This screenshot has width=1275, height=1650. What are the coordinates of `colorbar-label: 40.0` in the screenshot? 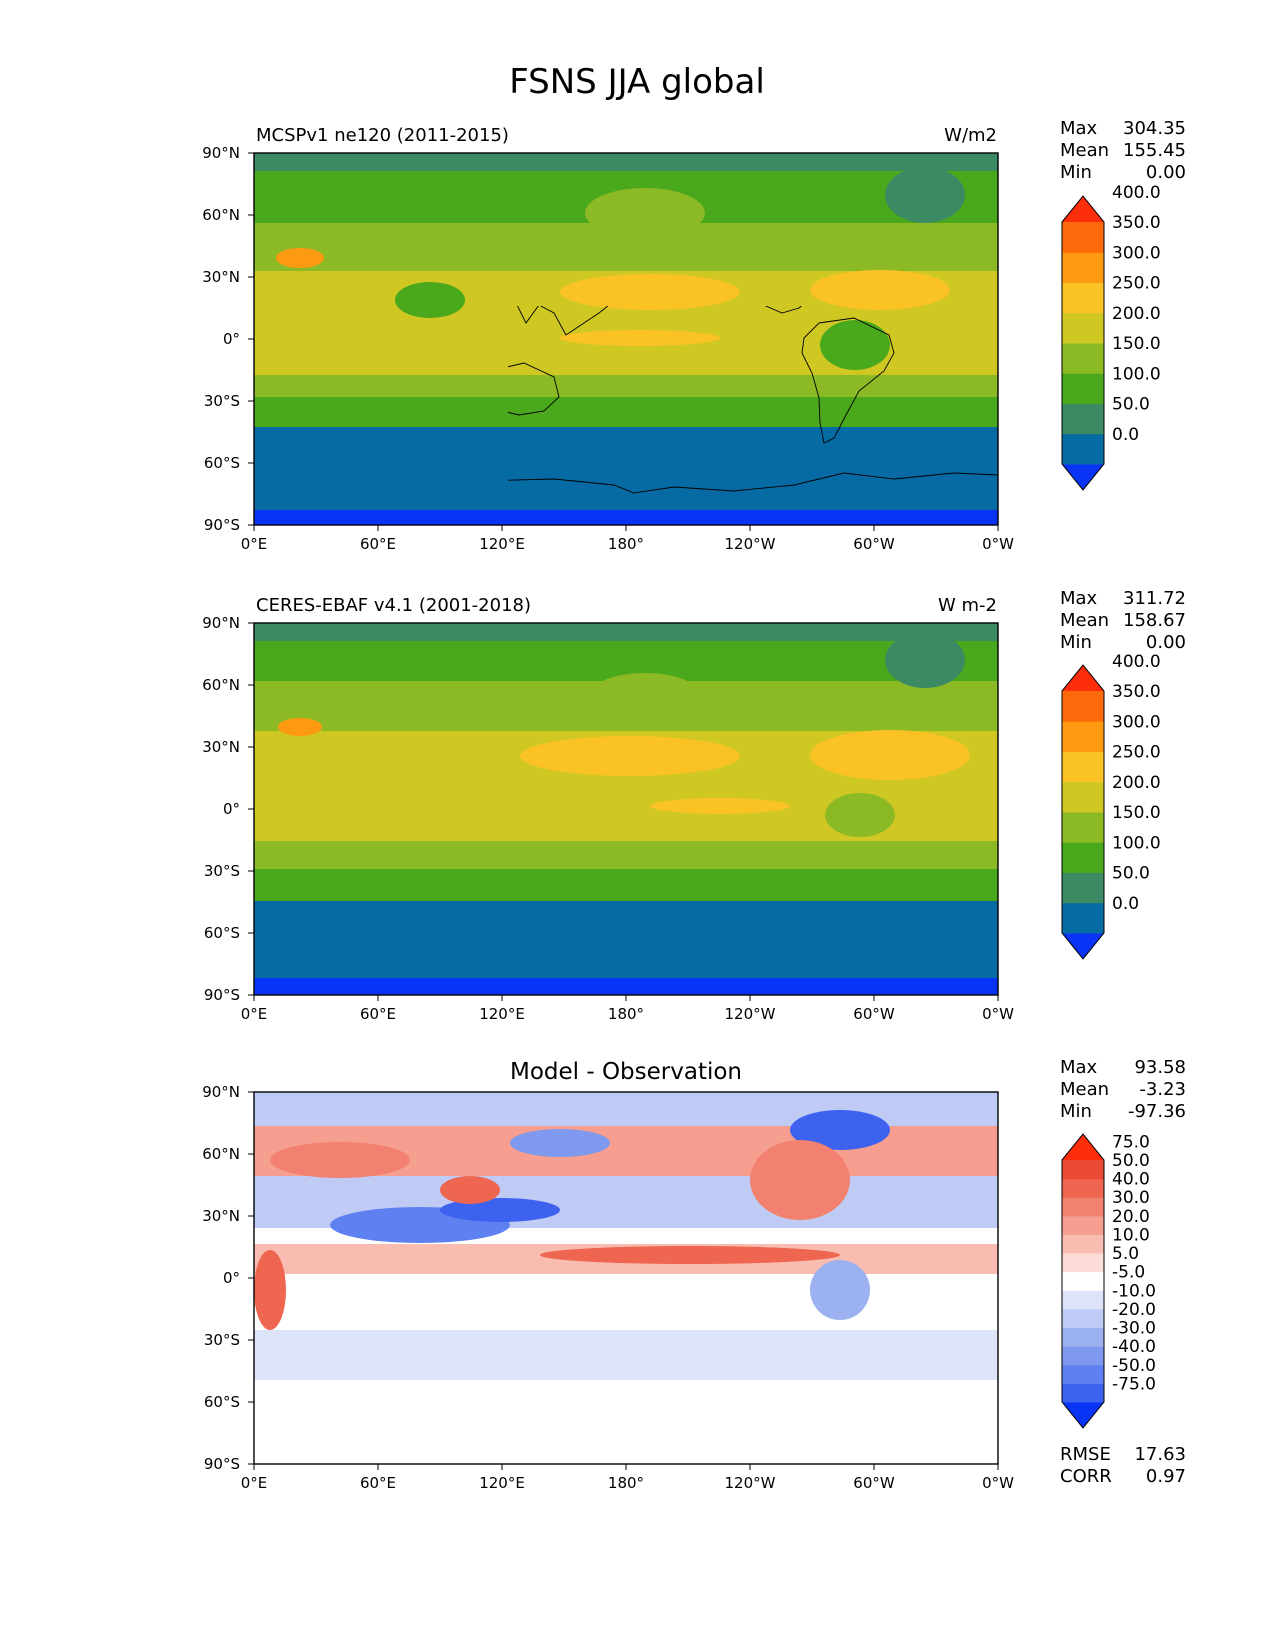 It's located at (1131, 1180).